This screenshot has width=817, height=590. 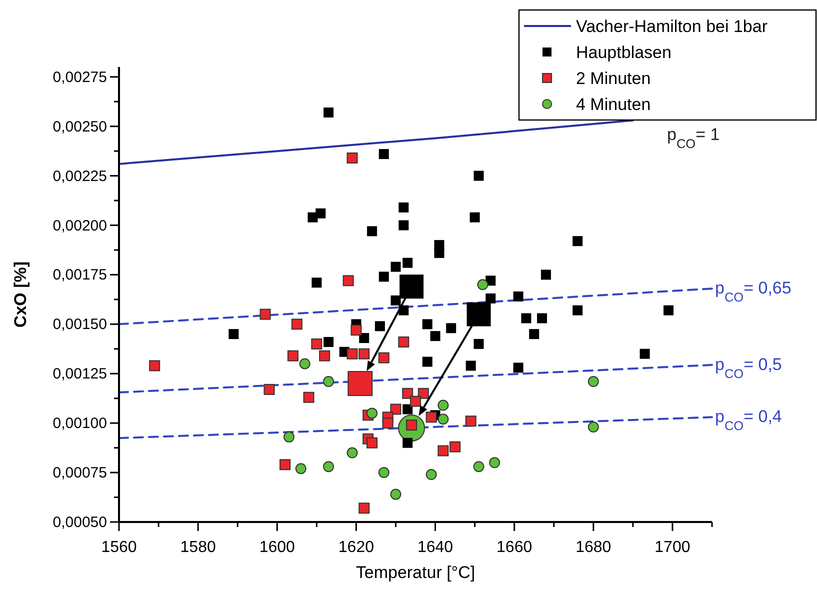 I want to click on x-tick-label: 1640, so click(x=435, y=547).